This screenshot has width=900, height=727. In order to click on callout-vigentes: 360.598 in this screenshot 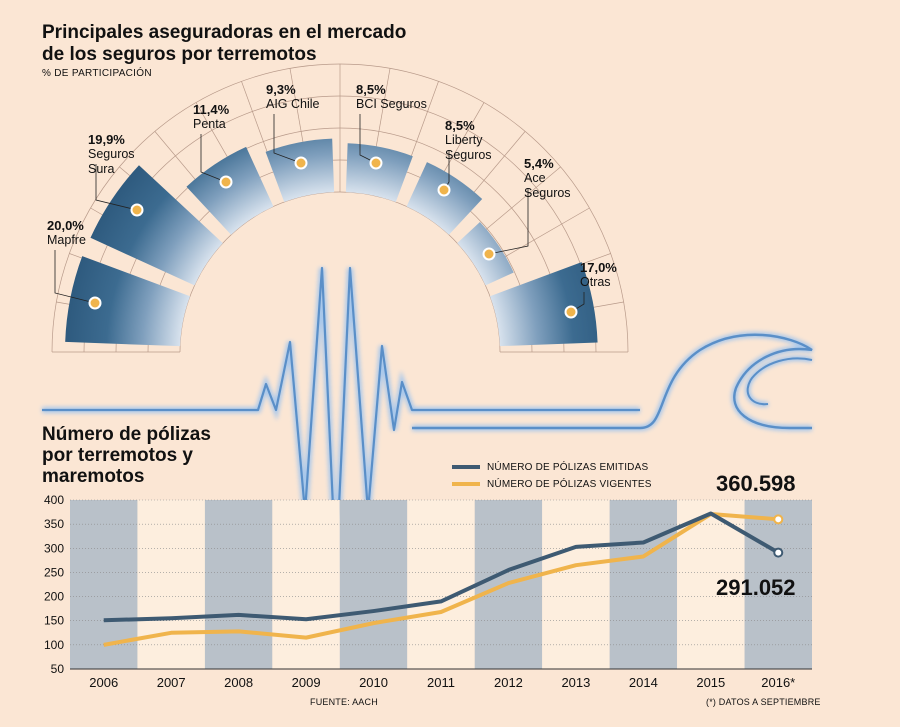, I will do `click(756, 483)`.